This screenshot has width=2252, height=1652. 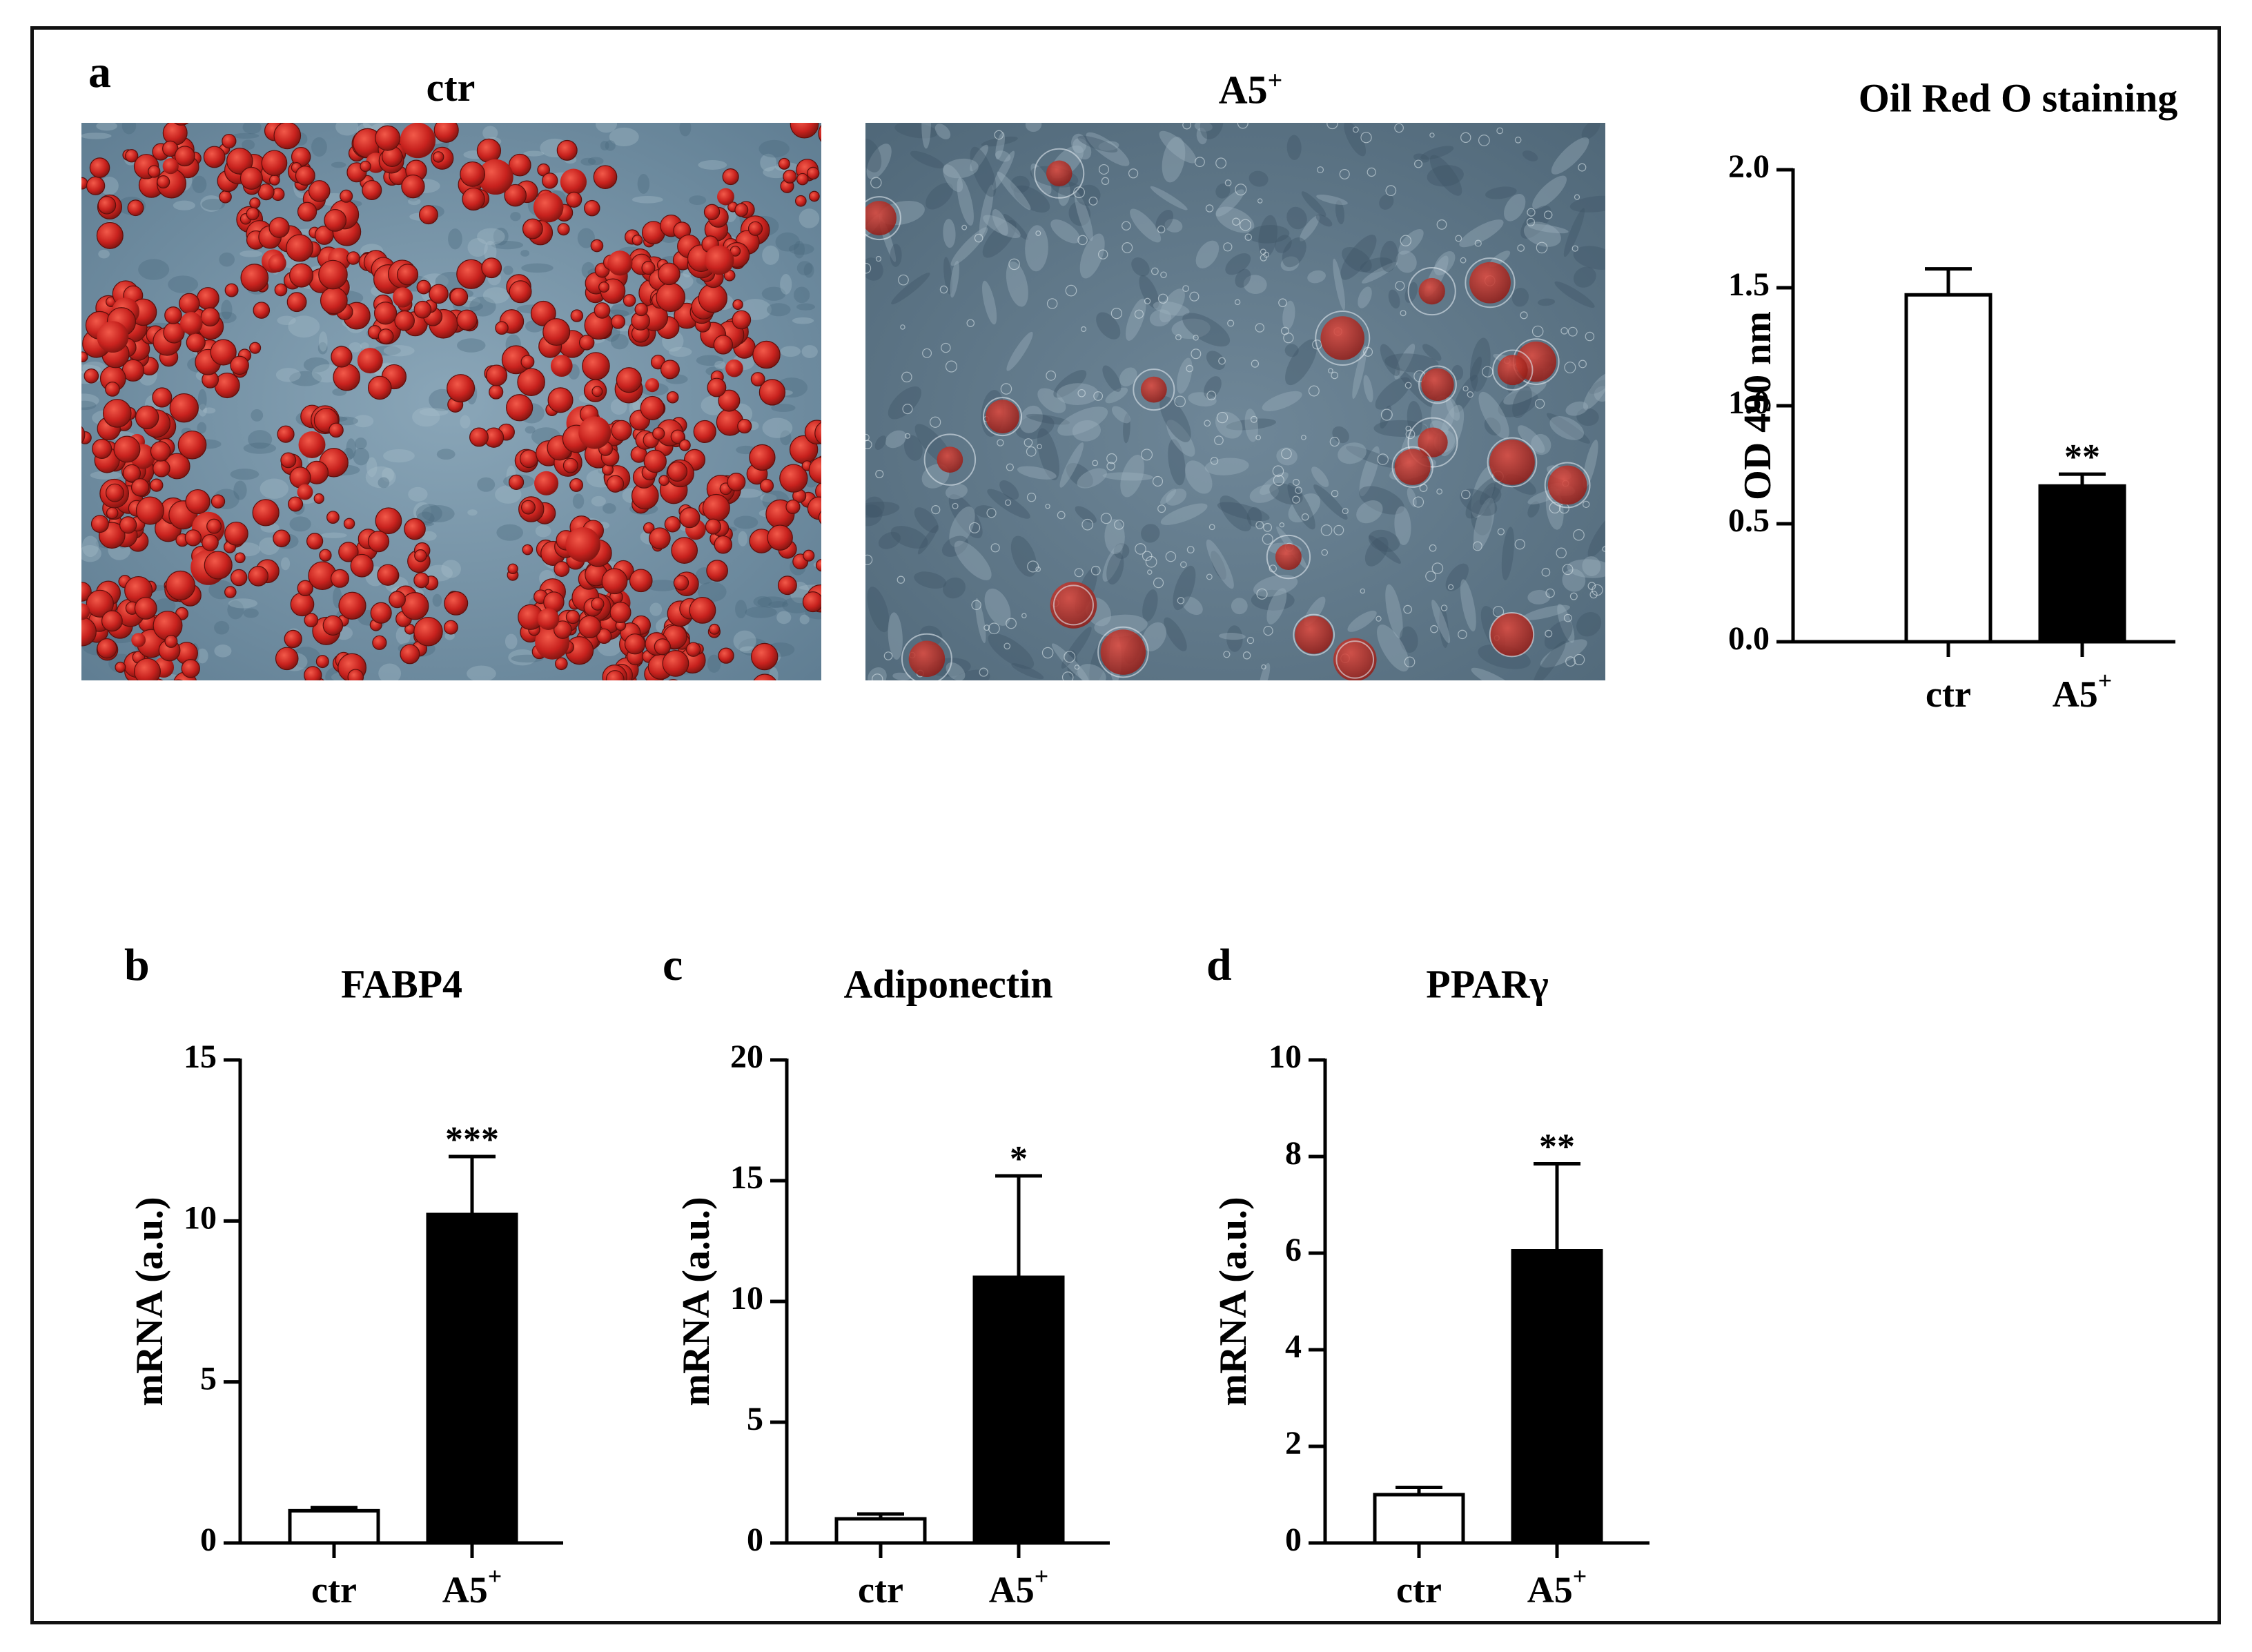 I want to click on y-axis-label: OD 490 nm, so click(x=1757, y=405).